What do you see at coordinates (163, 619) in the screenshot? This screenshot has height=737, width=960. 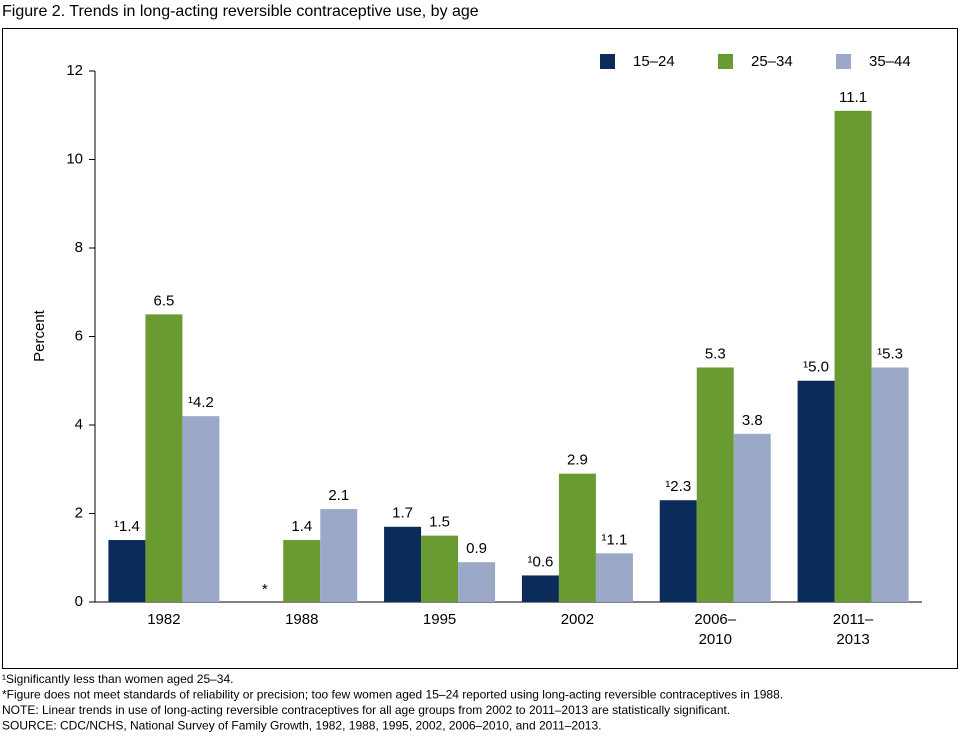 I see `x-tick-label: 1982` at bounding box center [163, 619].